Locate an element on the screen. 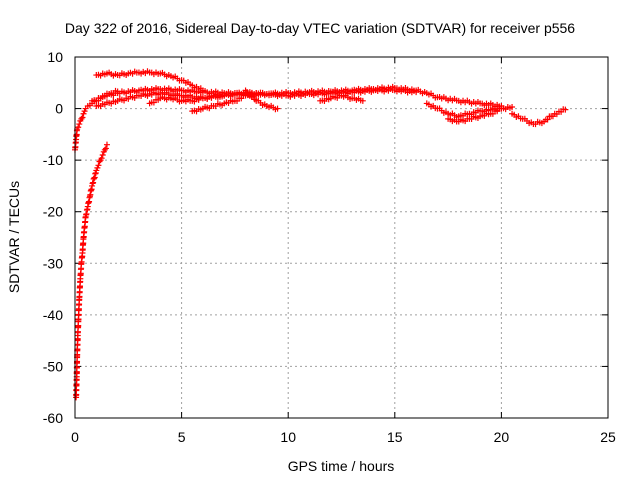 This screenshot has height=480, width=640. series-band-track-e is located at coordinates (261, 100).